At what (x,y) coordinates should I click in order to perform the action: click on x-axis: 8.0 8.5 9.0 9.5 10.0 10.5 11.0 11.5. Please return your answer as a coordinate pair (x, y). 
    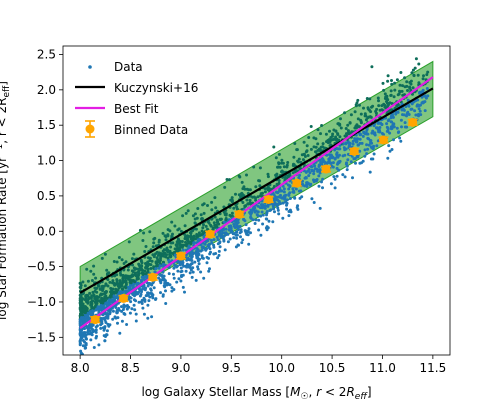
    Looking at the image, I should click on (258, 365).